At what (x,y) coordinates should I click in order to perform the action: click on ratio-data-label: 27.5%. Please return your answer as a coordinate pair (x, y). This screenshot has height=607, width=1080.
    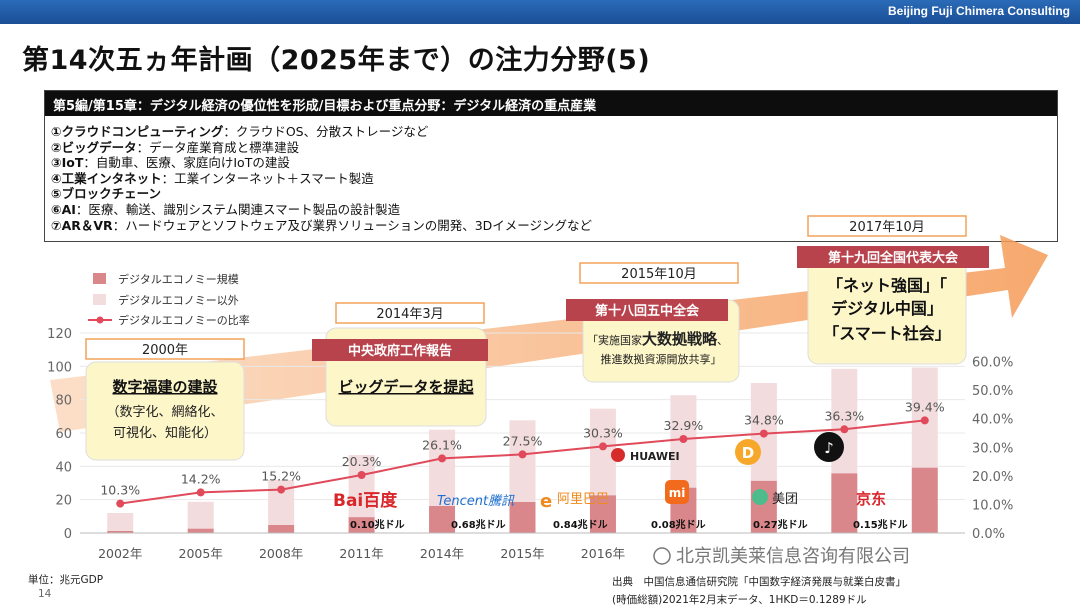
    Looking at the image, I should click on (523, 440).